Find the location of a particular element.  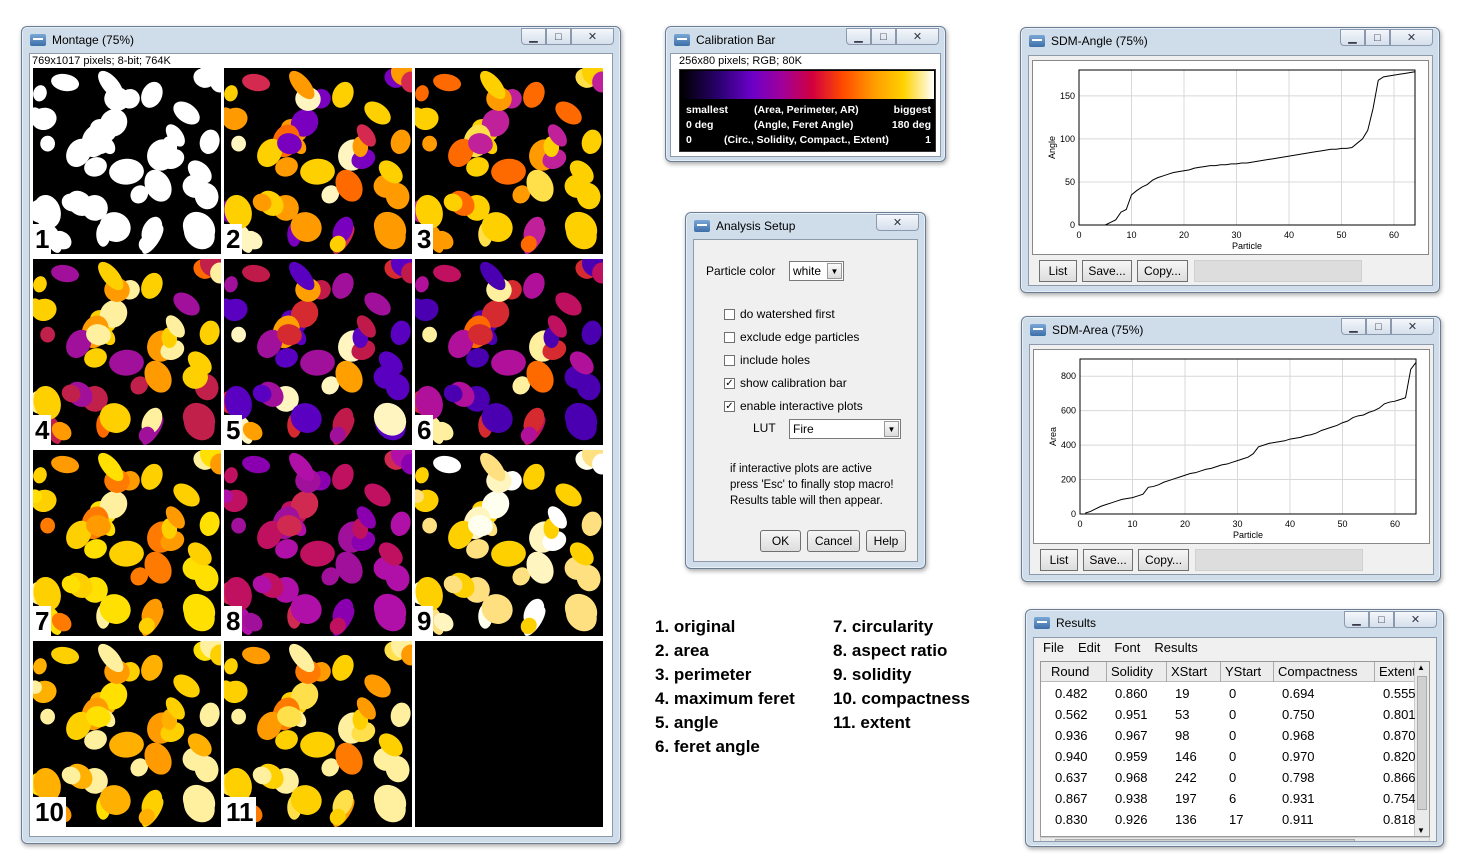

scroll-down-arrow-icon: ▼ is located at coordinates (1421, 830).